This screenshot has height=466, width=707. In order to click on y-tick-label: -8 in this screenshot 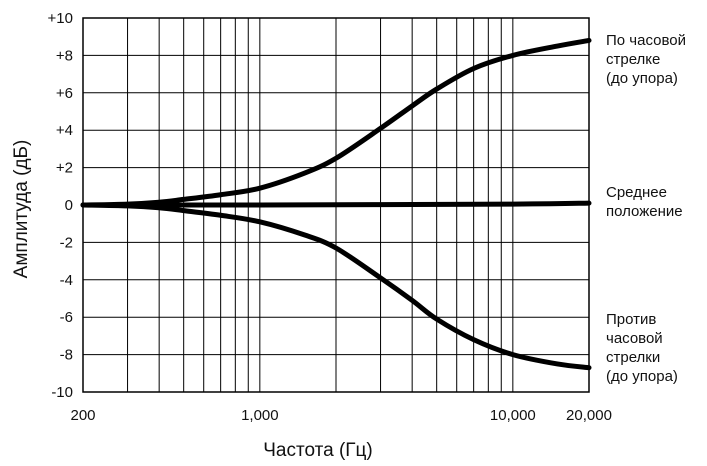, I will do `click(66, 355)`.